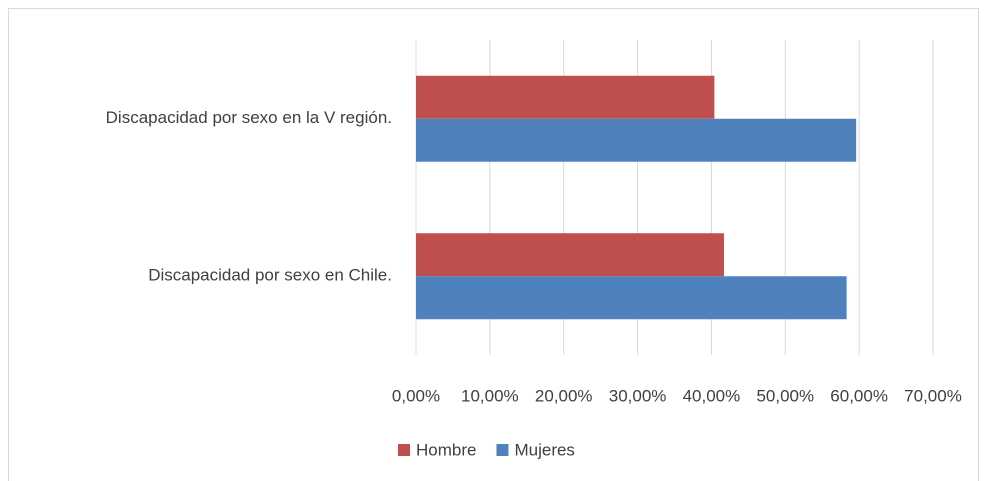 The width and height of the screenshot is (987, 481). What do you see at coordinates (490, 395) in the screenshot?
I see `x-tick-label: 10,00%` at bounding box center [490, 395].